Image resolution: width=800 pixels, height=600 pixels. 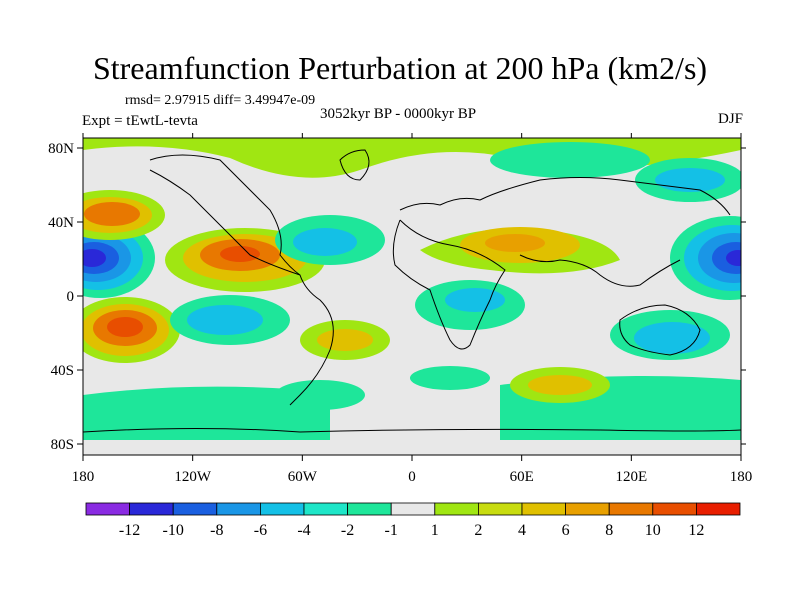 What do you see at coordinates (411, 530) in the screenshot?
I see `colorbar-labels: -12 -10 -8 -6 -4 -2 -1 1 2 4 6 8 10 12` at bounding box center [411, 530].